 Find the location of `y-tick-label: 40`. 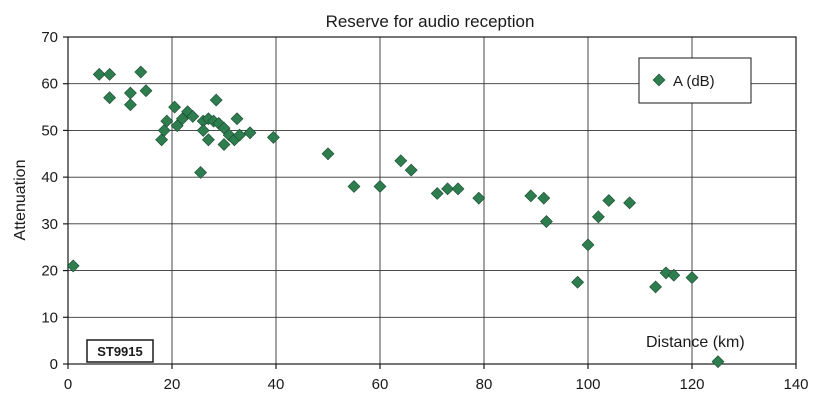

y-tick-label: 40 is located at coordinates (49, 177).